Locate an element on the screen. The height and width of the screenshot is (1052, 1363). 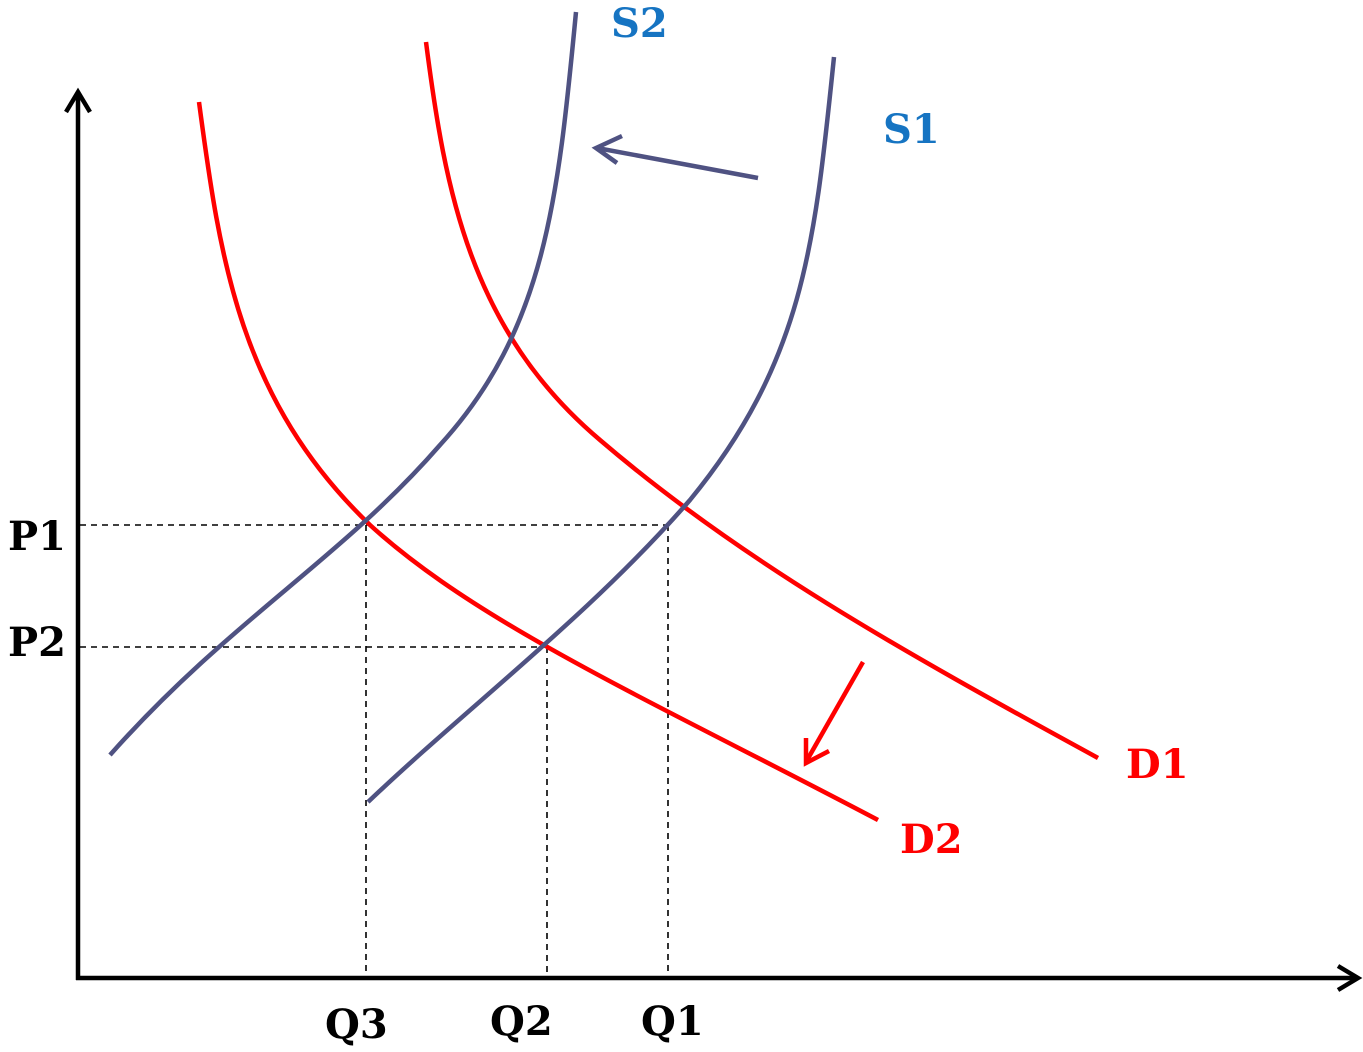
label-p1: P1 is located at coordinates (37, 536).